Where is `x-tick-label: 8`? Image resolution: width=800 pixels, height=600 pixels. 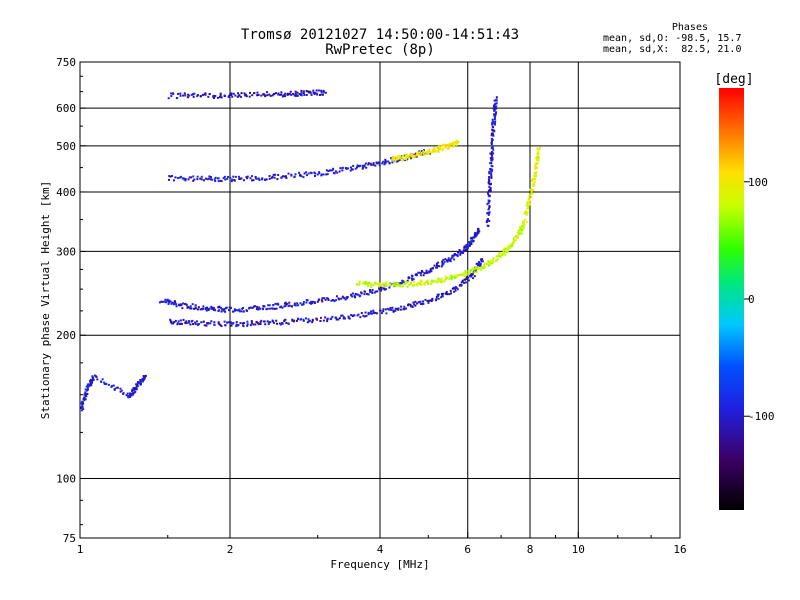 x-tick-label: 8 is located at coordinates (530, 549).